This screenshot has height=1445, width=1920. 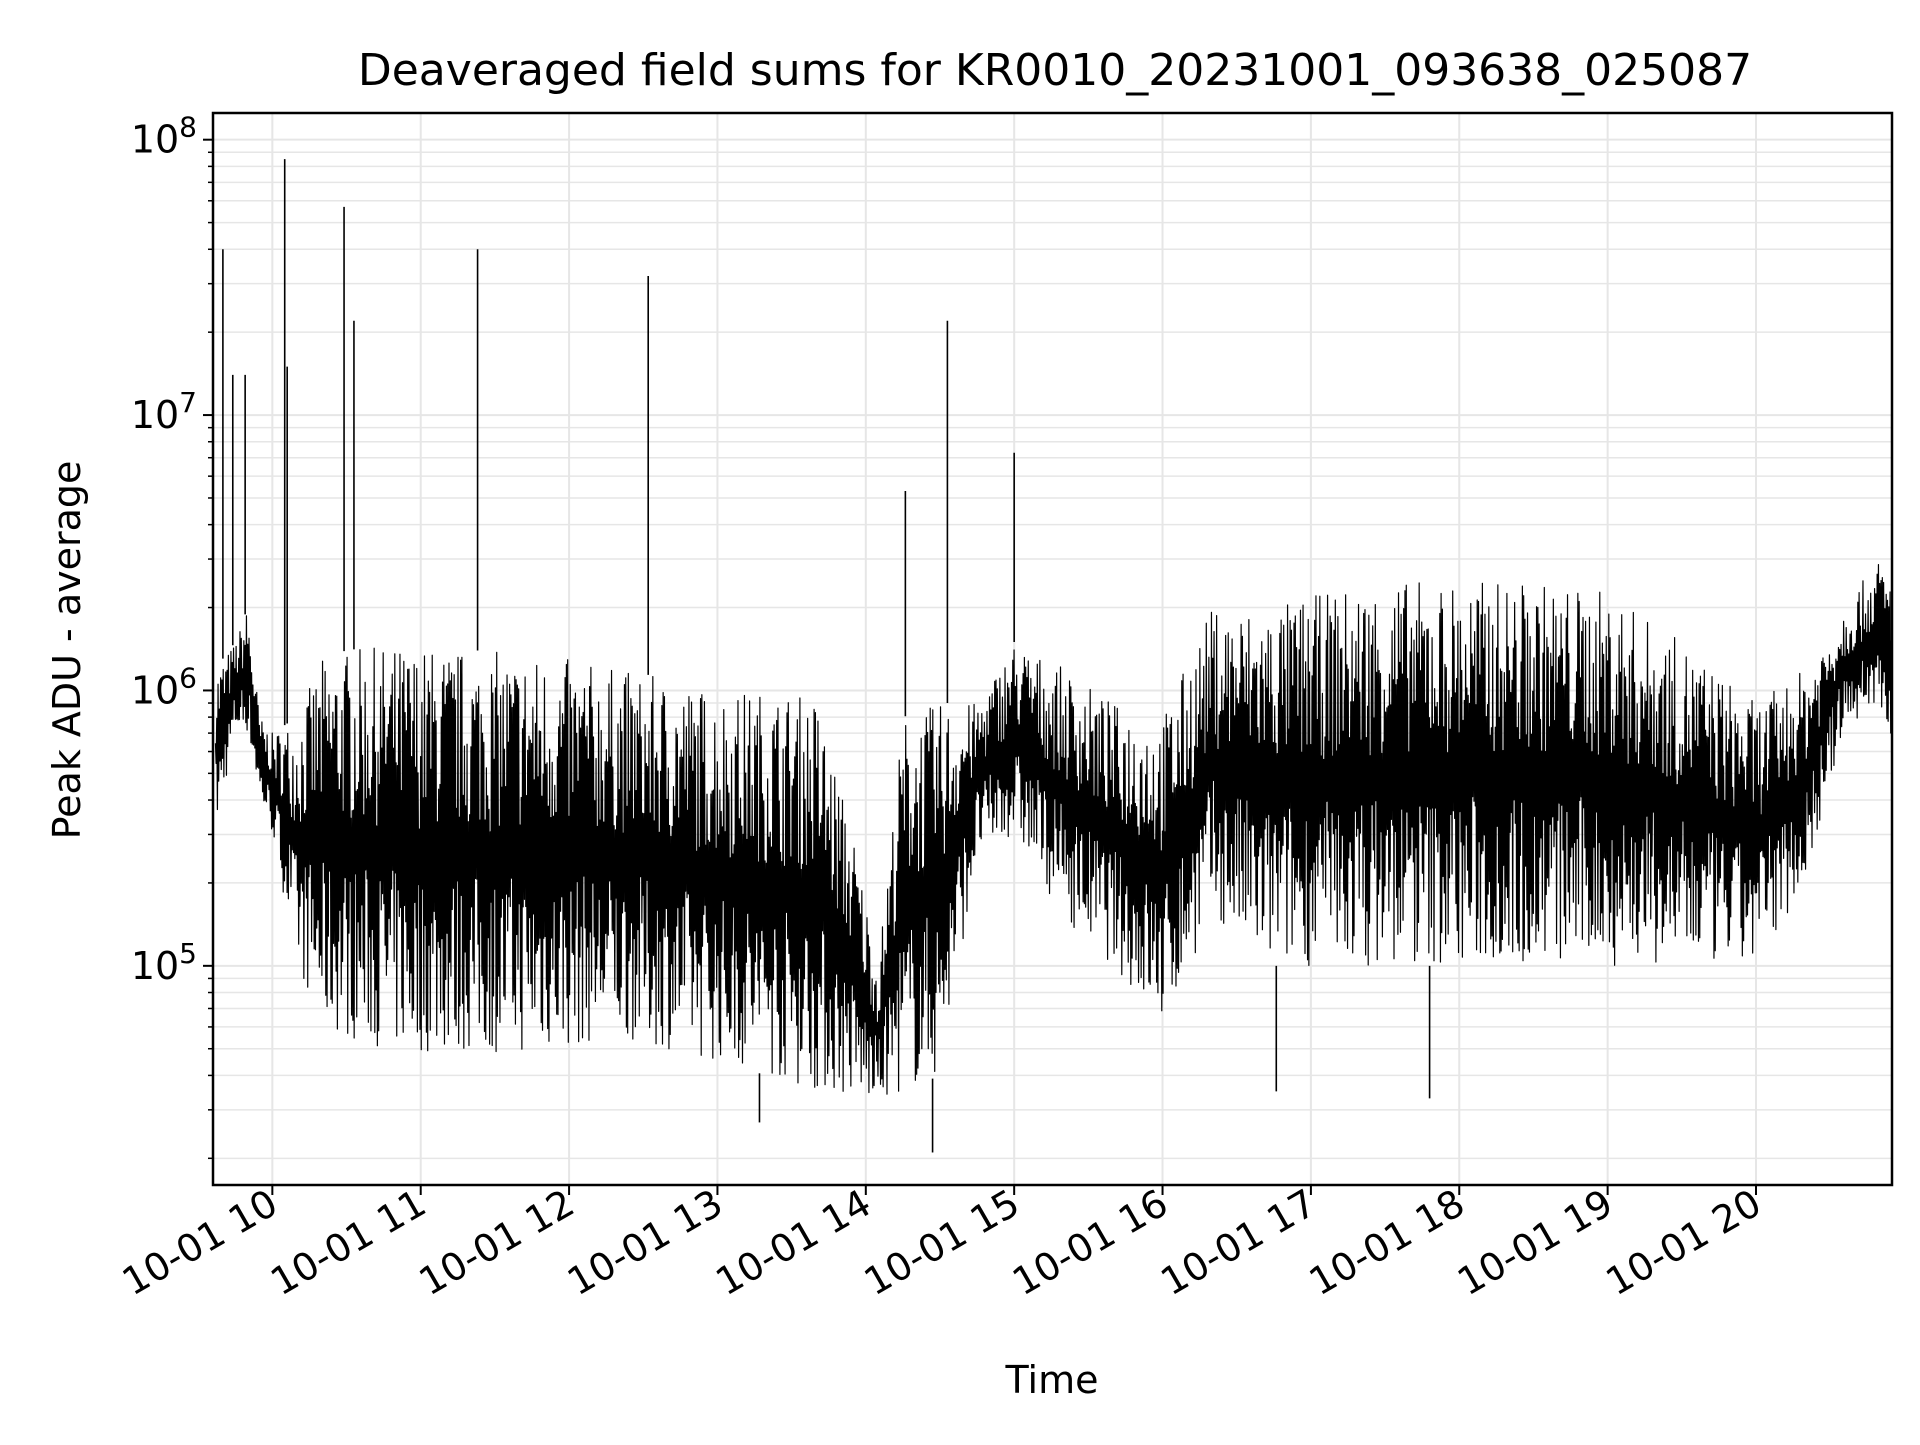 I want to click on y-tick-label: 10⁷, so click(x=164, y=411).